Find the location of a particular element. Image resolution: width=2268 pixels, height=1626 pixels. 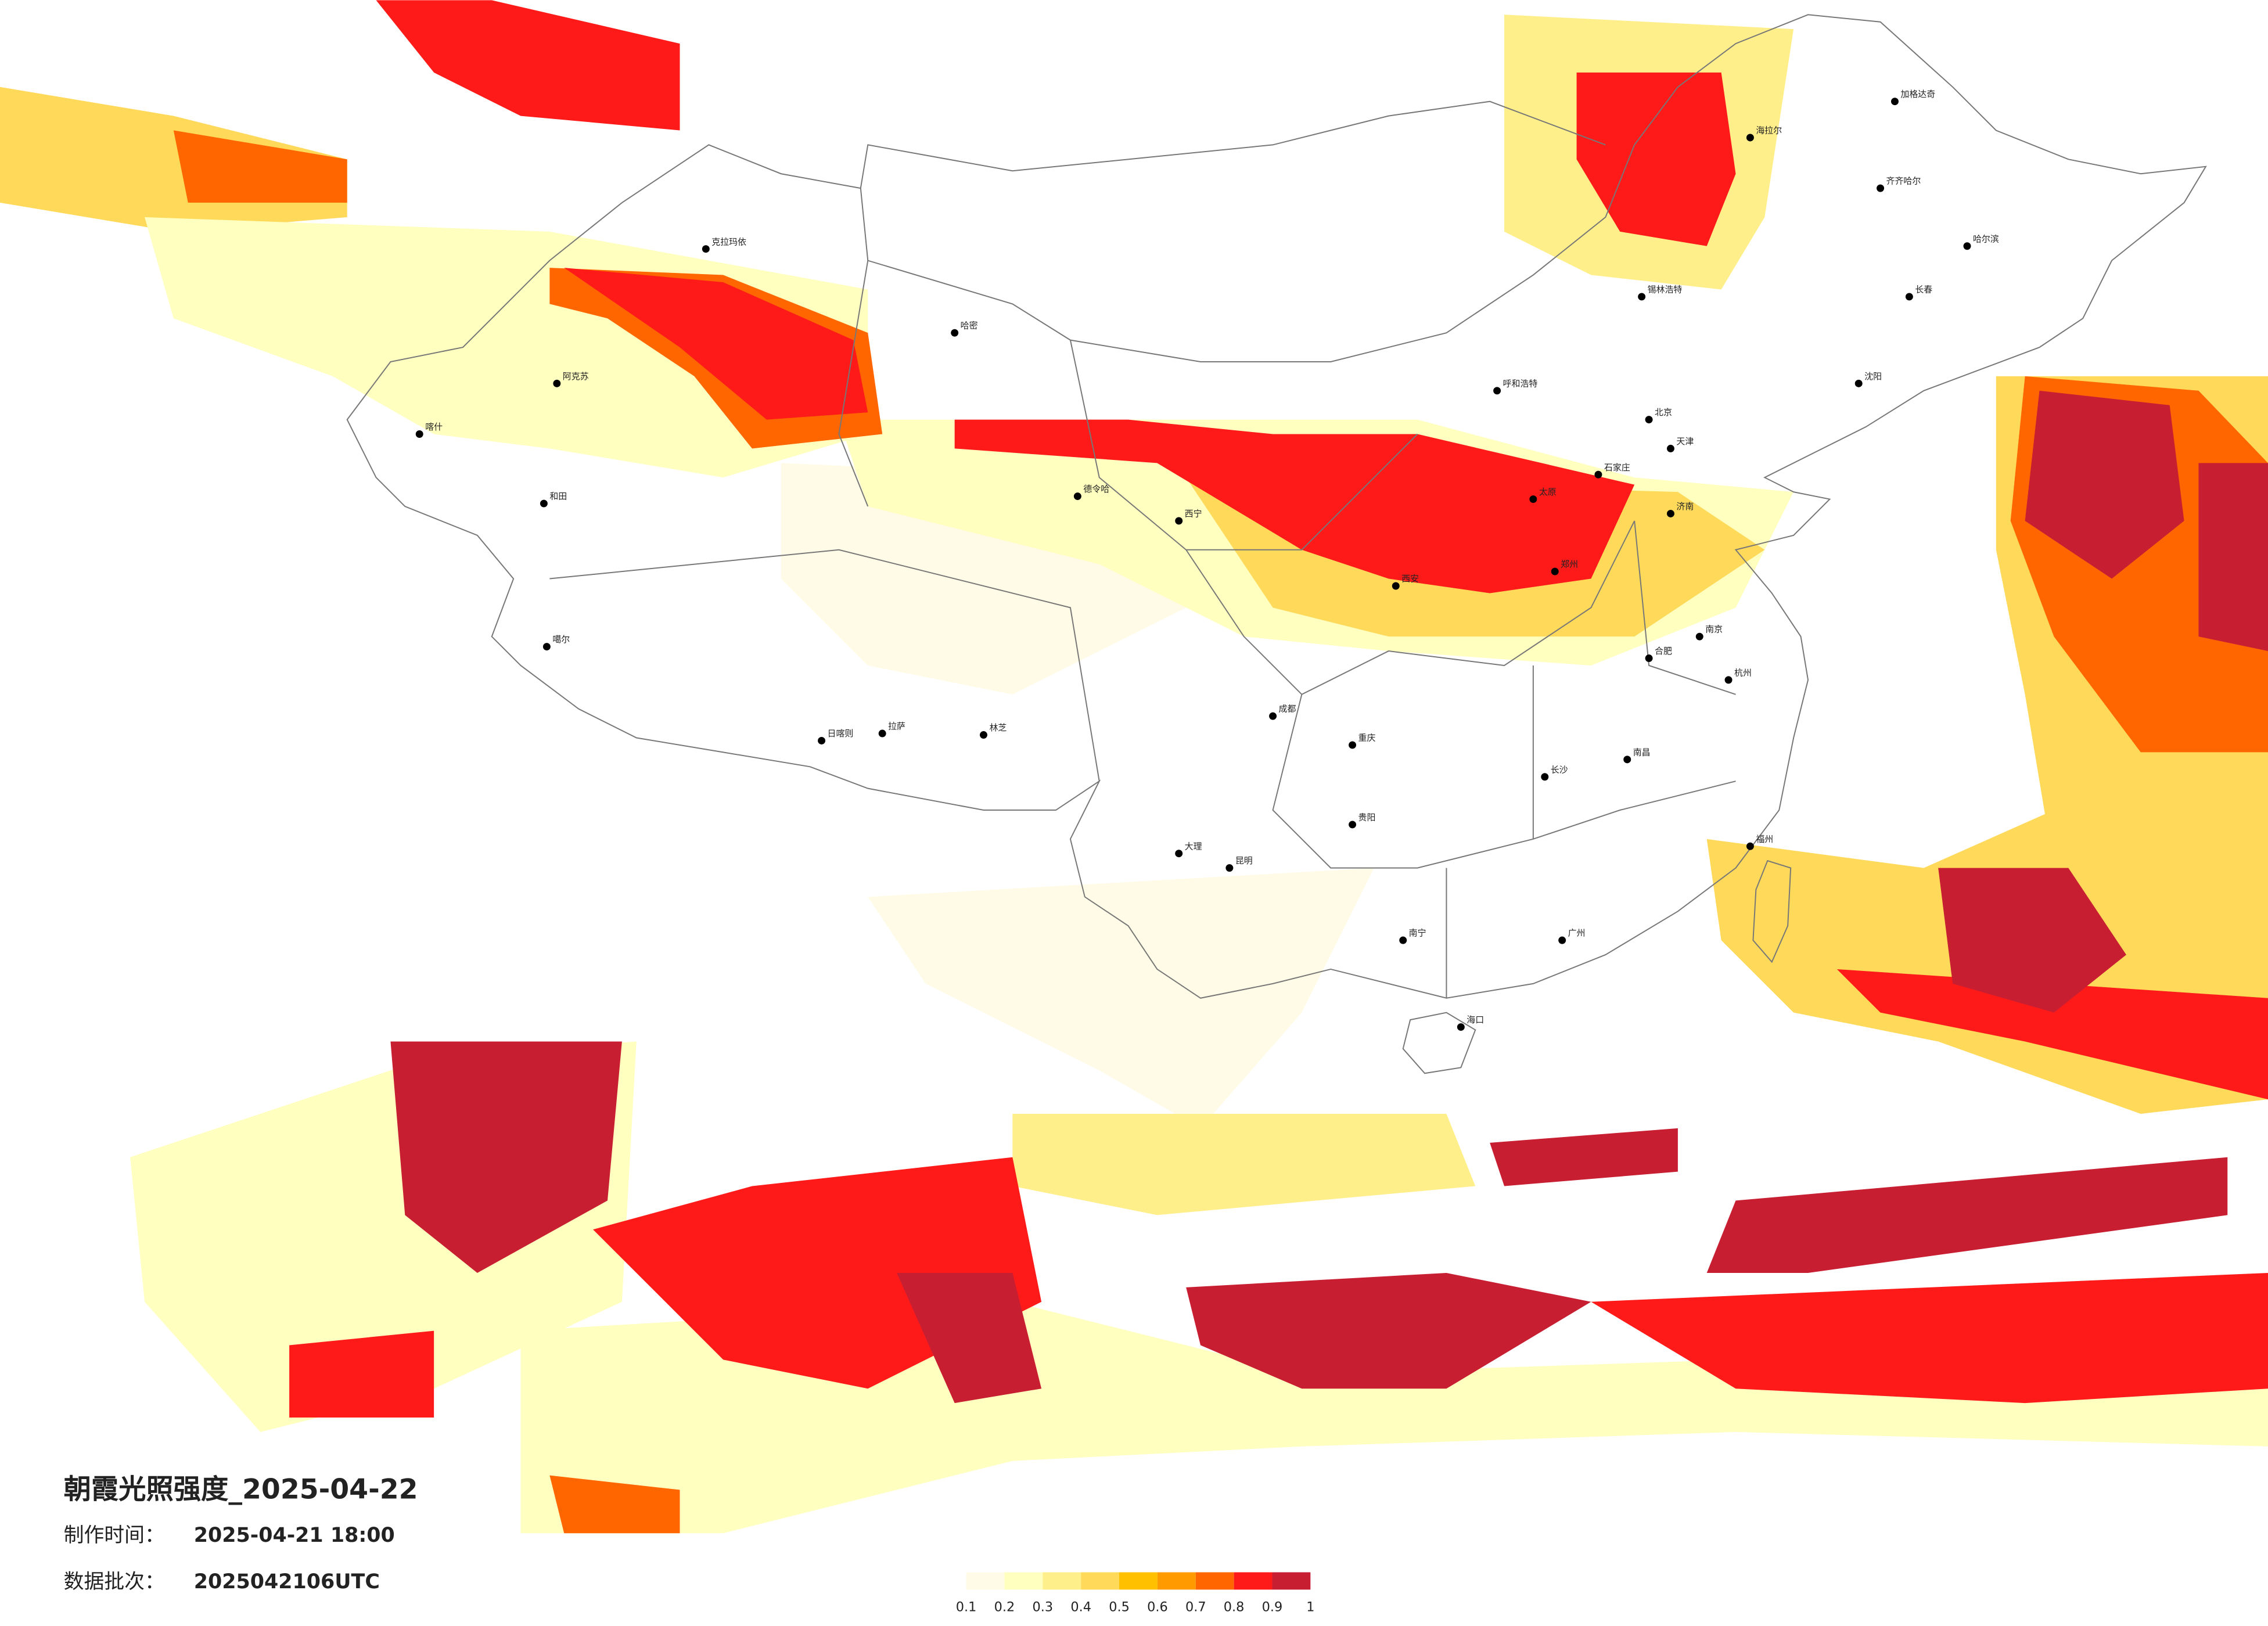

city-label: 锡林浩特 is located at coordinates (1665, 289).